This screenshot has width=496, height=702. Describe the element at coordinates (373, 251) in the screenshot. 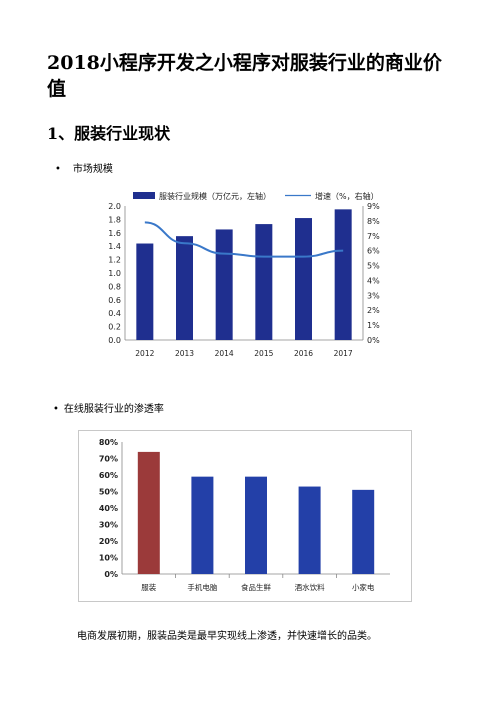

I see `y-right-tick-label: 6%` at that location.